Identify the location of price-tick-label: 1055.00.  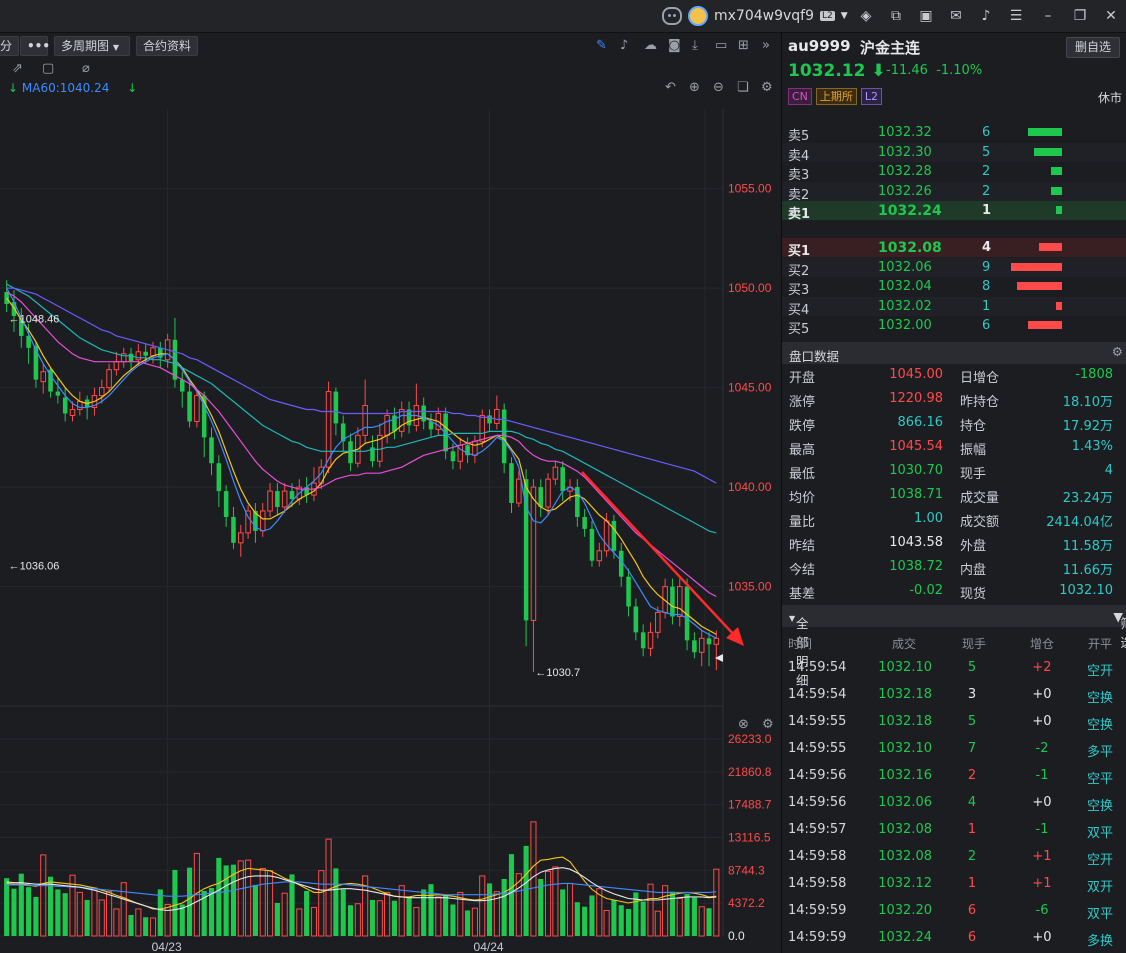
(750, 189).